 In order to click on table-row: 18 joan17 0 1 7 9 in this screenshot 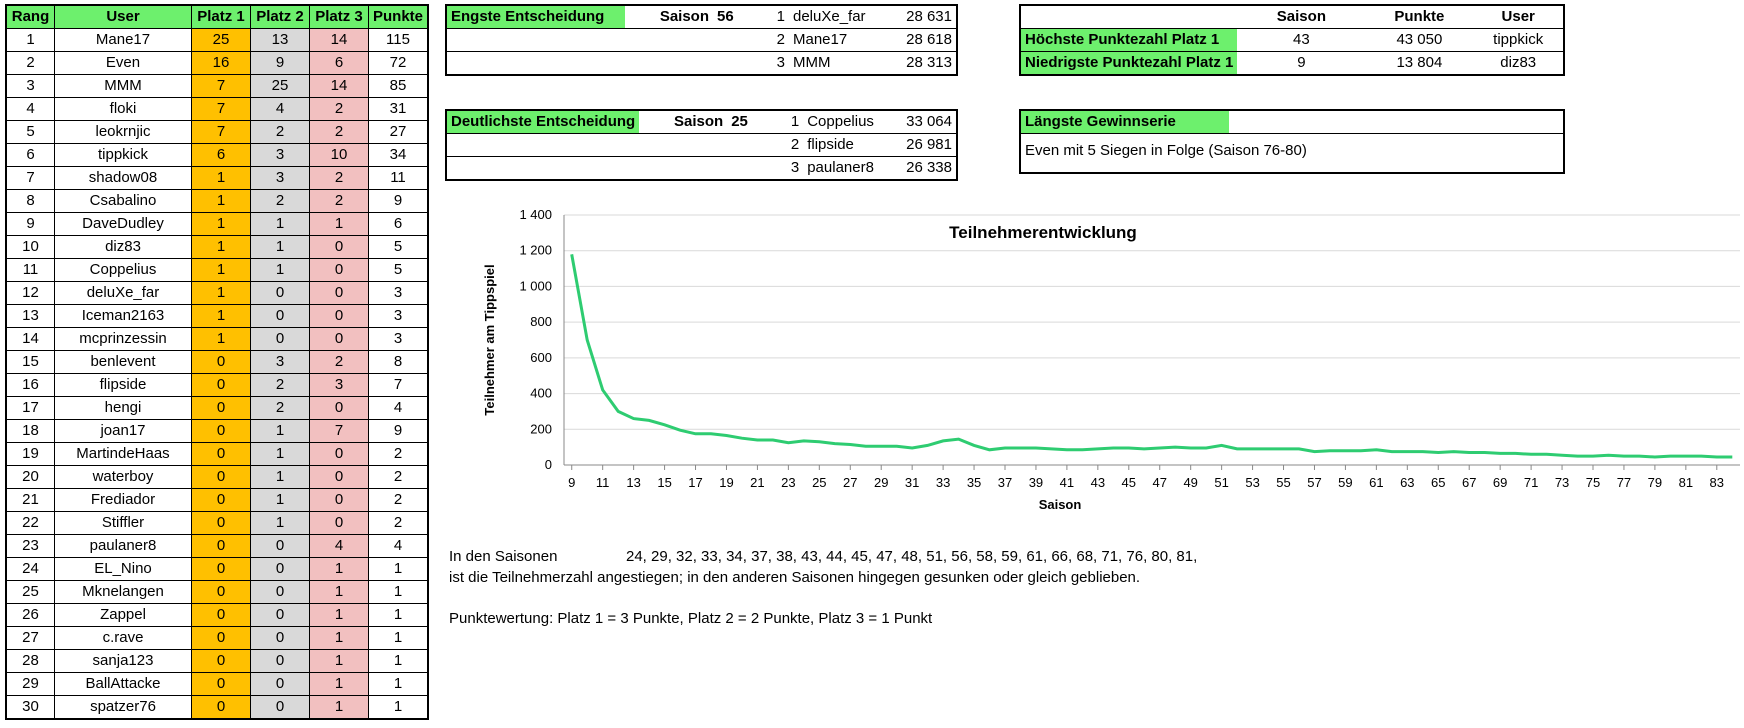, I will do `click(217, 431)`.